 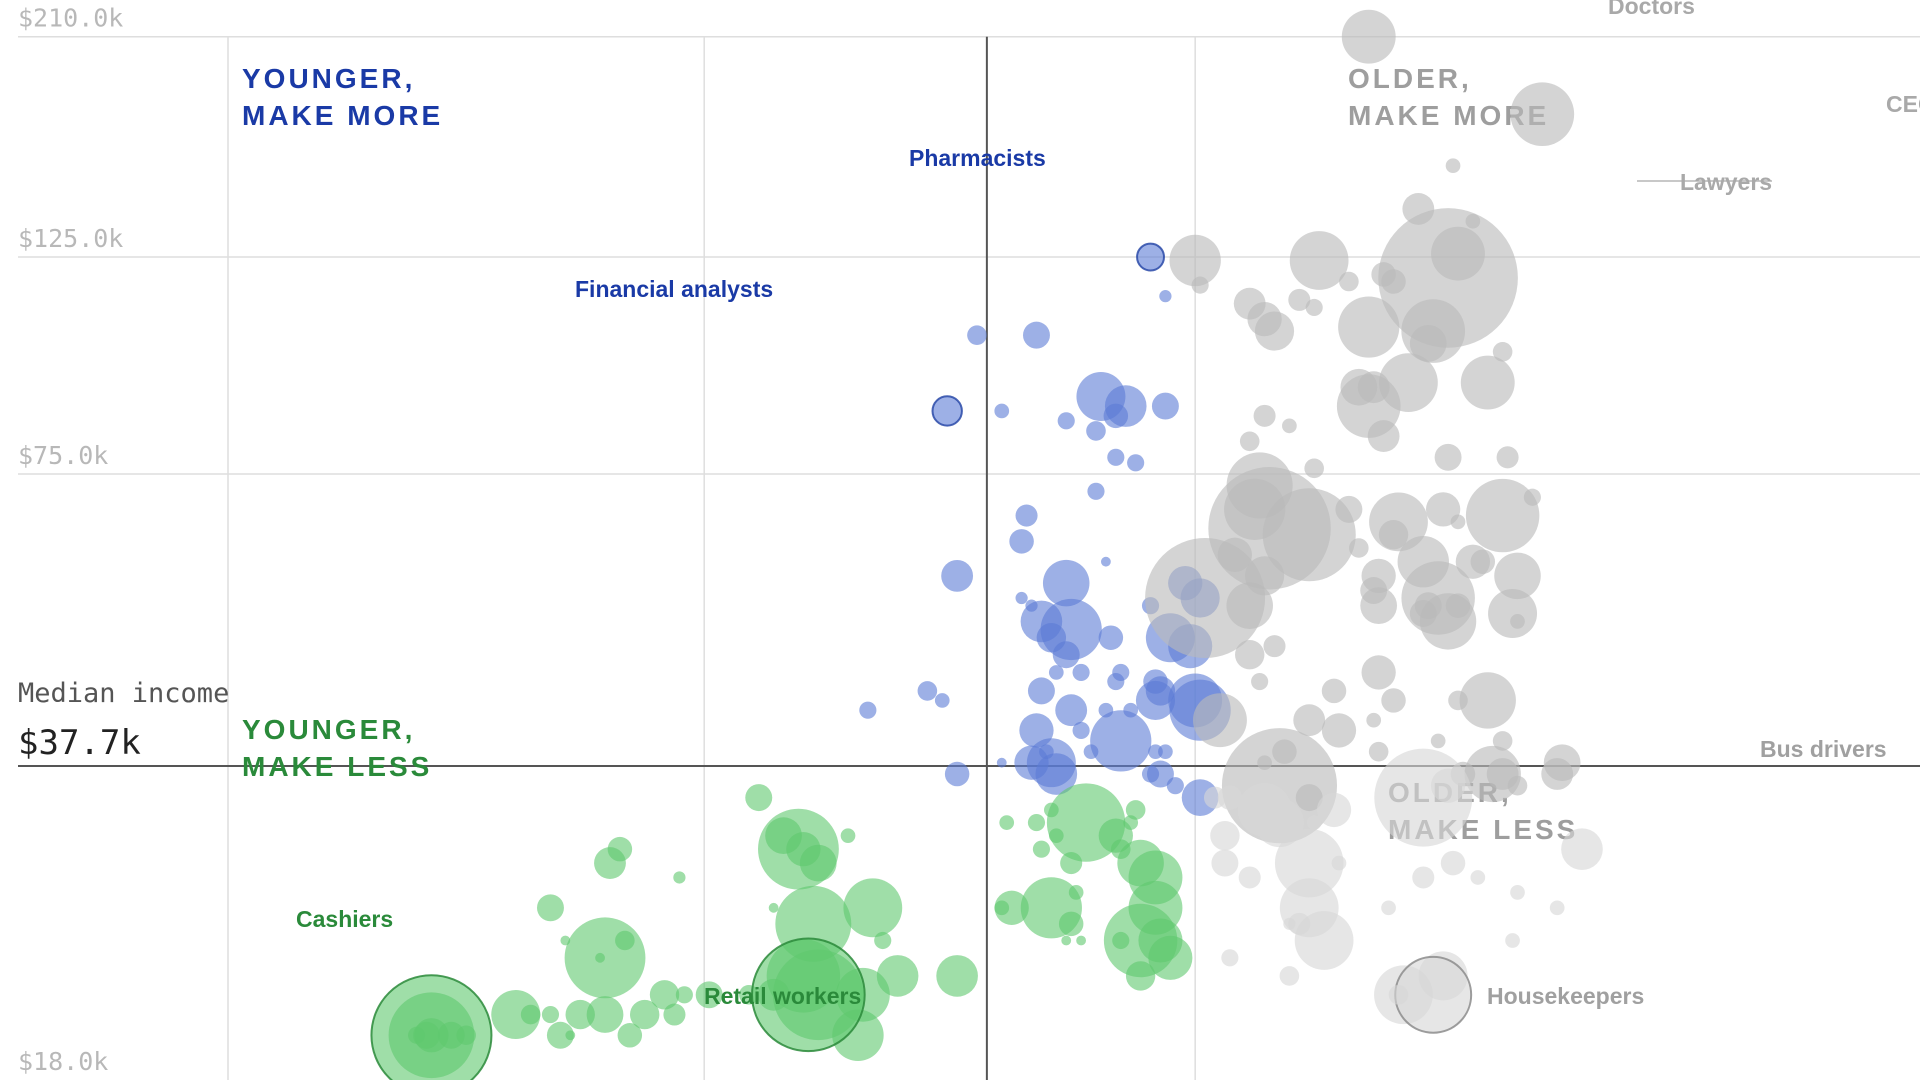 What do you see at coordinates (1726, 182) in the screenshot?
I see `annotation-label: Lawyers` at bounding box center [1726, 182].